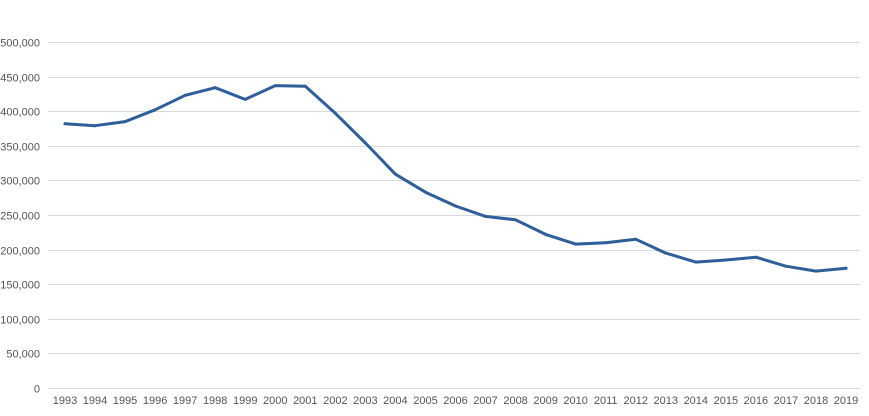  What do you see at coordinates (20, 182) in the screenshot?
I see `y-tick-label: 300,000` at bounding box center [20, 182].